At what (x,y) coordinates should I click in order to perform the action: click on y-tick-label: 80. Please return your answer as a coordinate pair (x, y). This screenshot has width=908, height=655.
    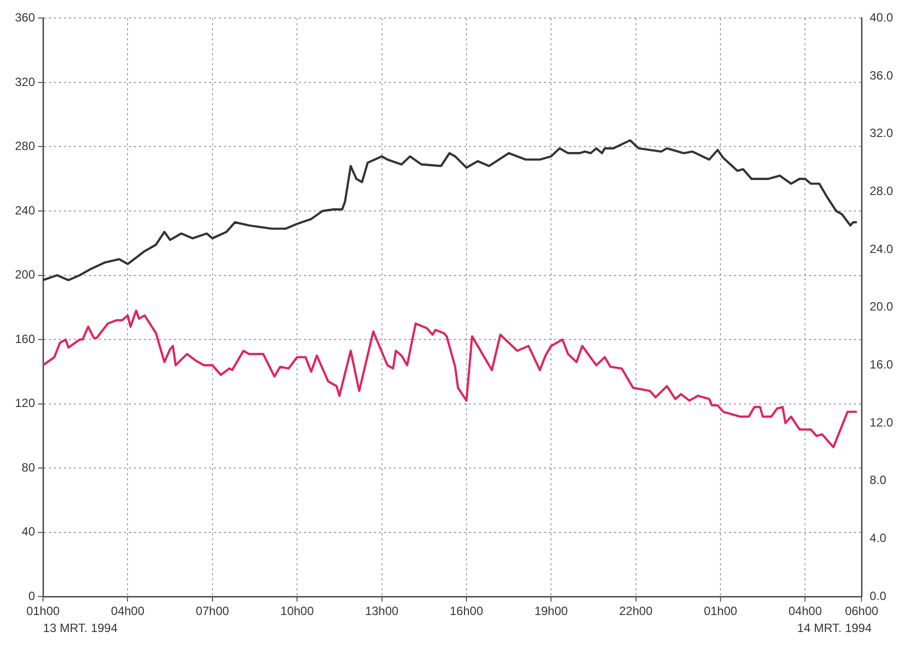
    Looking at the image, I should click on (29, 467).